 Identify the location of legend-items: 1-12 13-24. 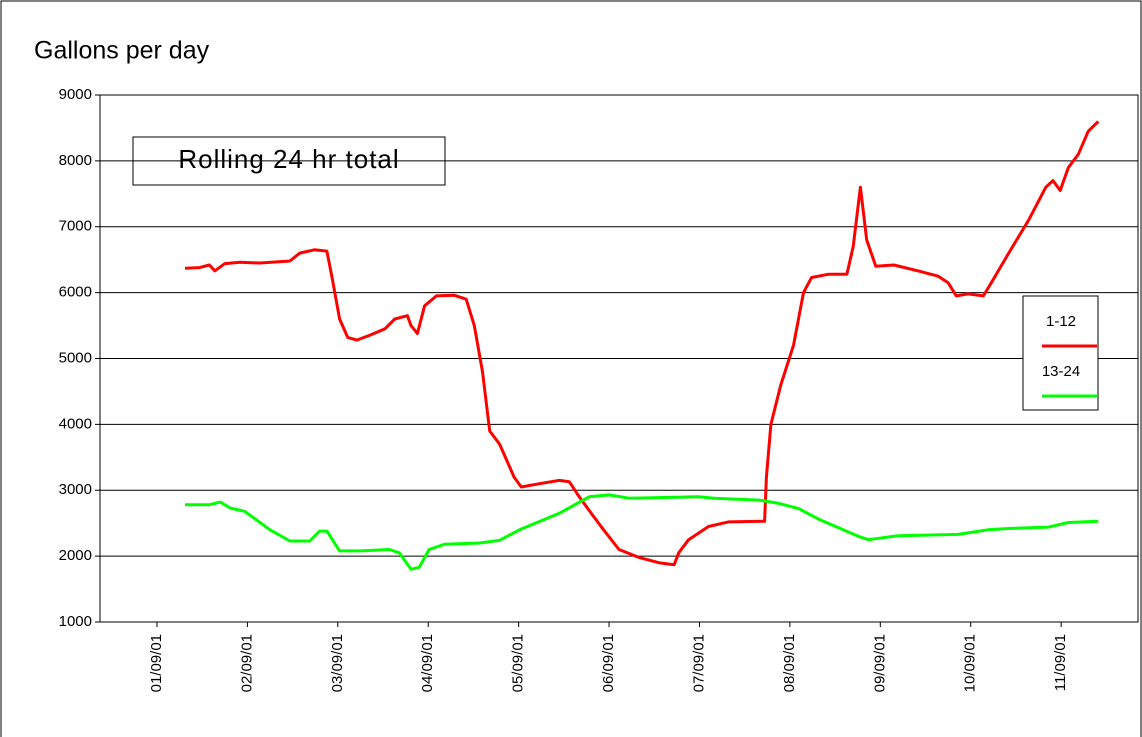
(1069, 355).